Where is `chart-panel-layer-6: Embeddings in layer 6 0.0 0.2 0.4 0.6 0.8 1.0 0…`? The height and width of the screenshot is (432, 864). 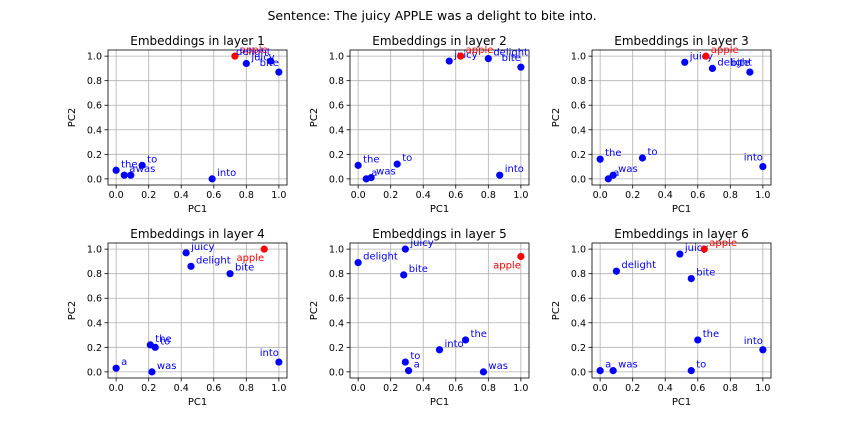
chart-panel-layer-6: Embeddings in layer 6 0.0 0.2 0.4 0.6 0.8 1.0 0… is located at coordinates (661, 317).